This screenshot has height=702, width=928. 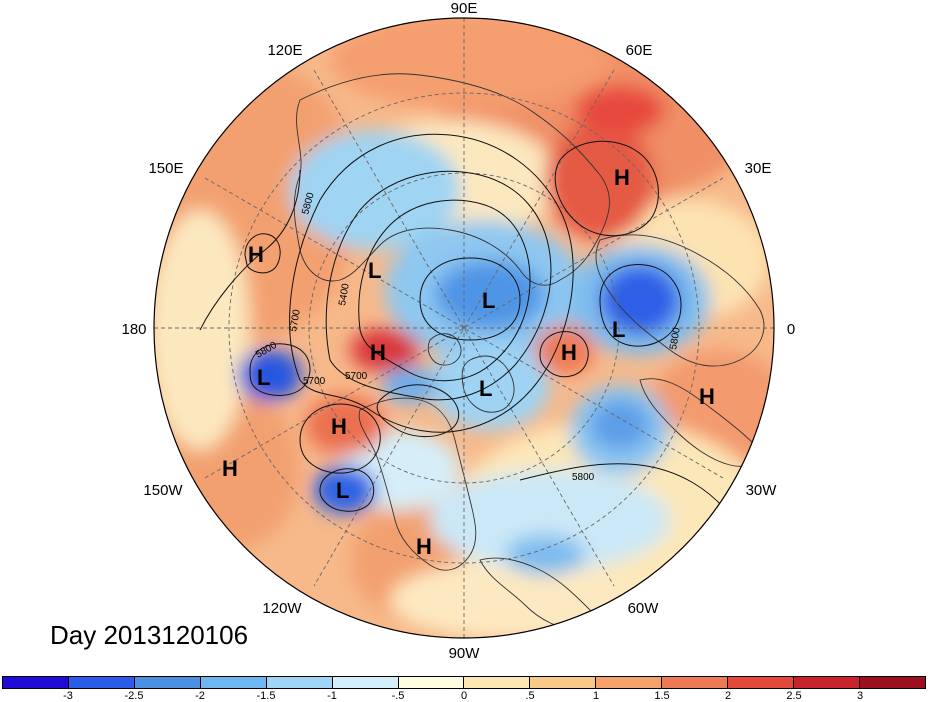 What do you see at coordinates (464, 696) in the screenshot?
I see `colorbar-tick-label: 0` at bounding box center [464, 696].